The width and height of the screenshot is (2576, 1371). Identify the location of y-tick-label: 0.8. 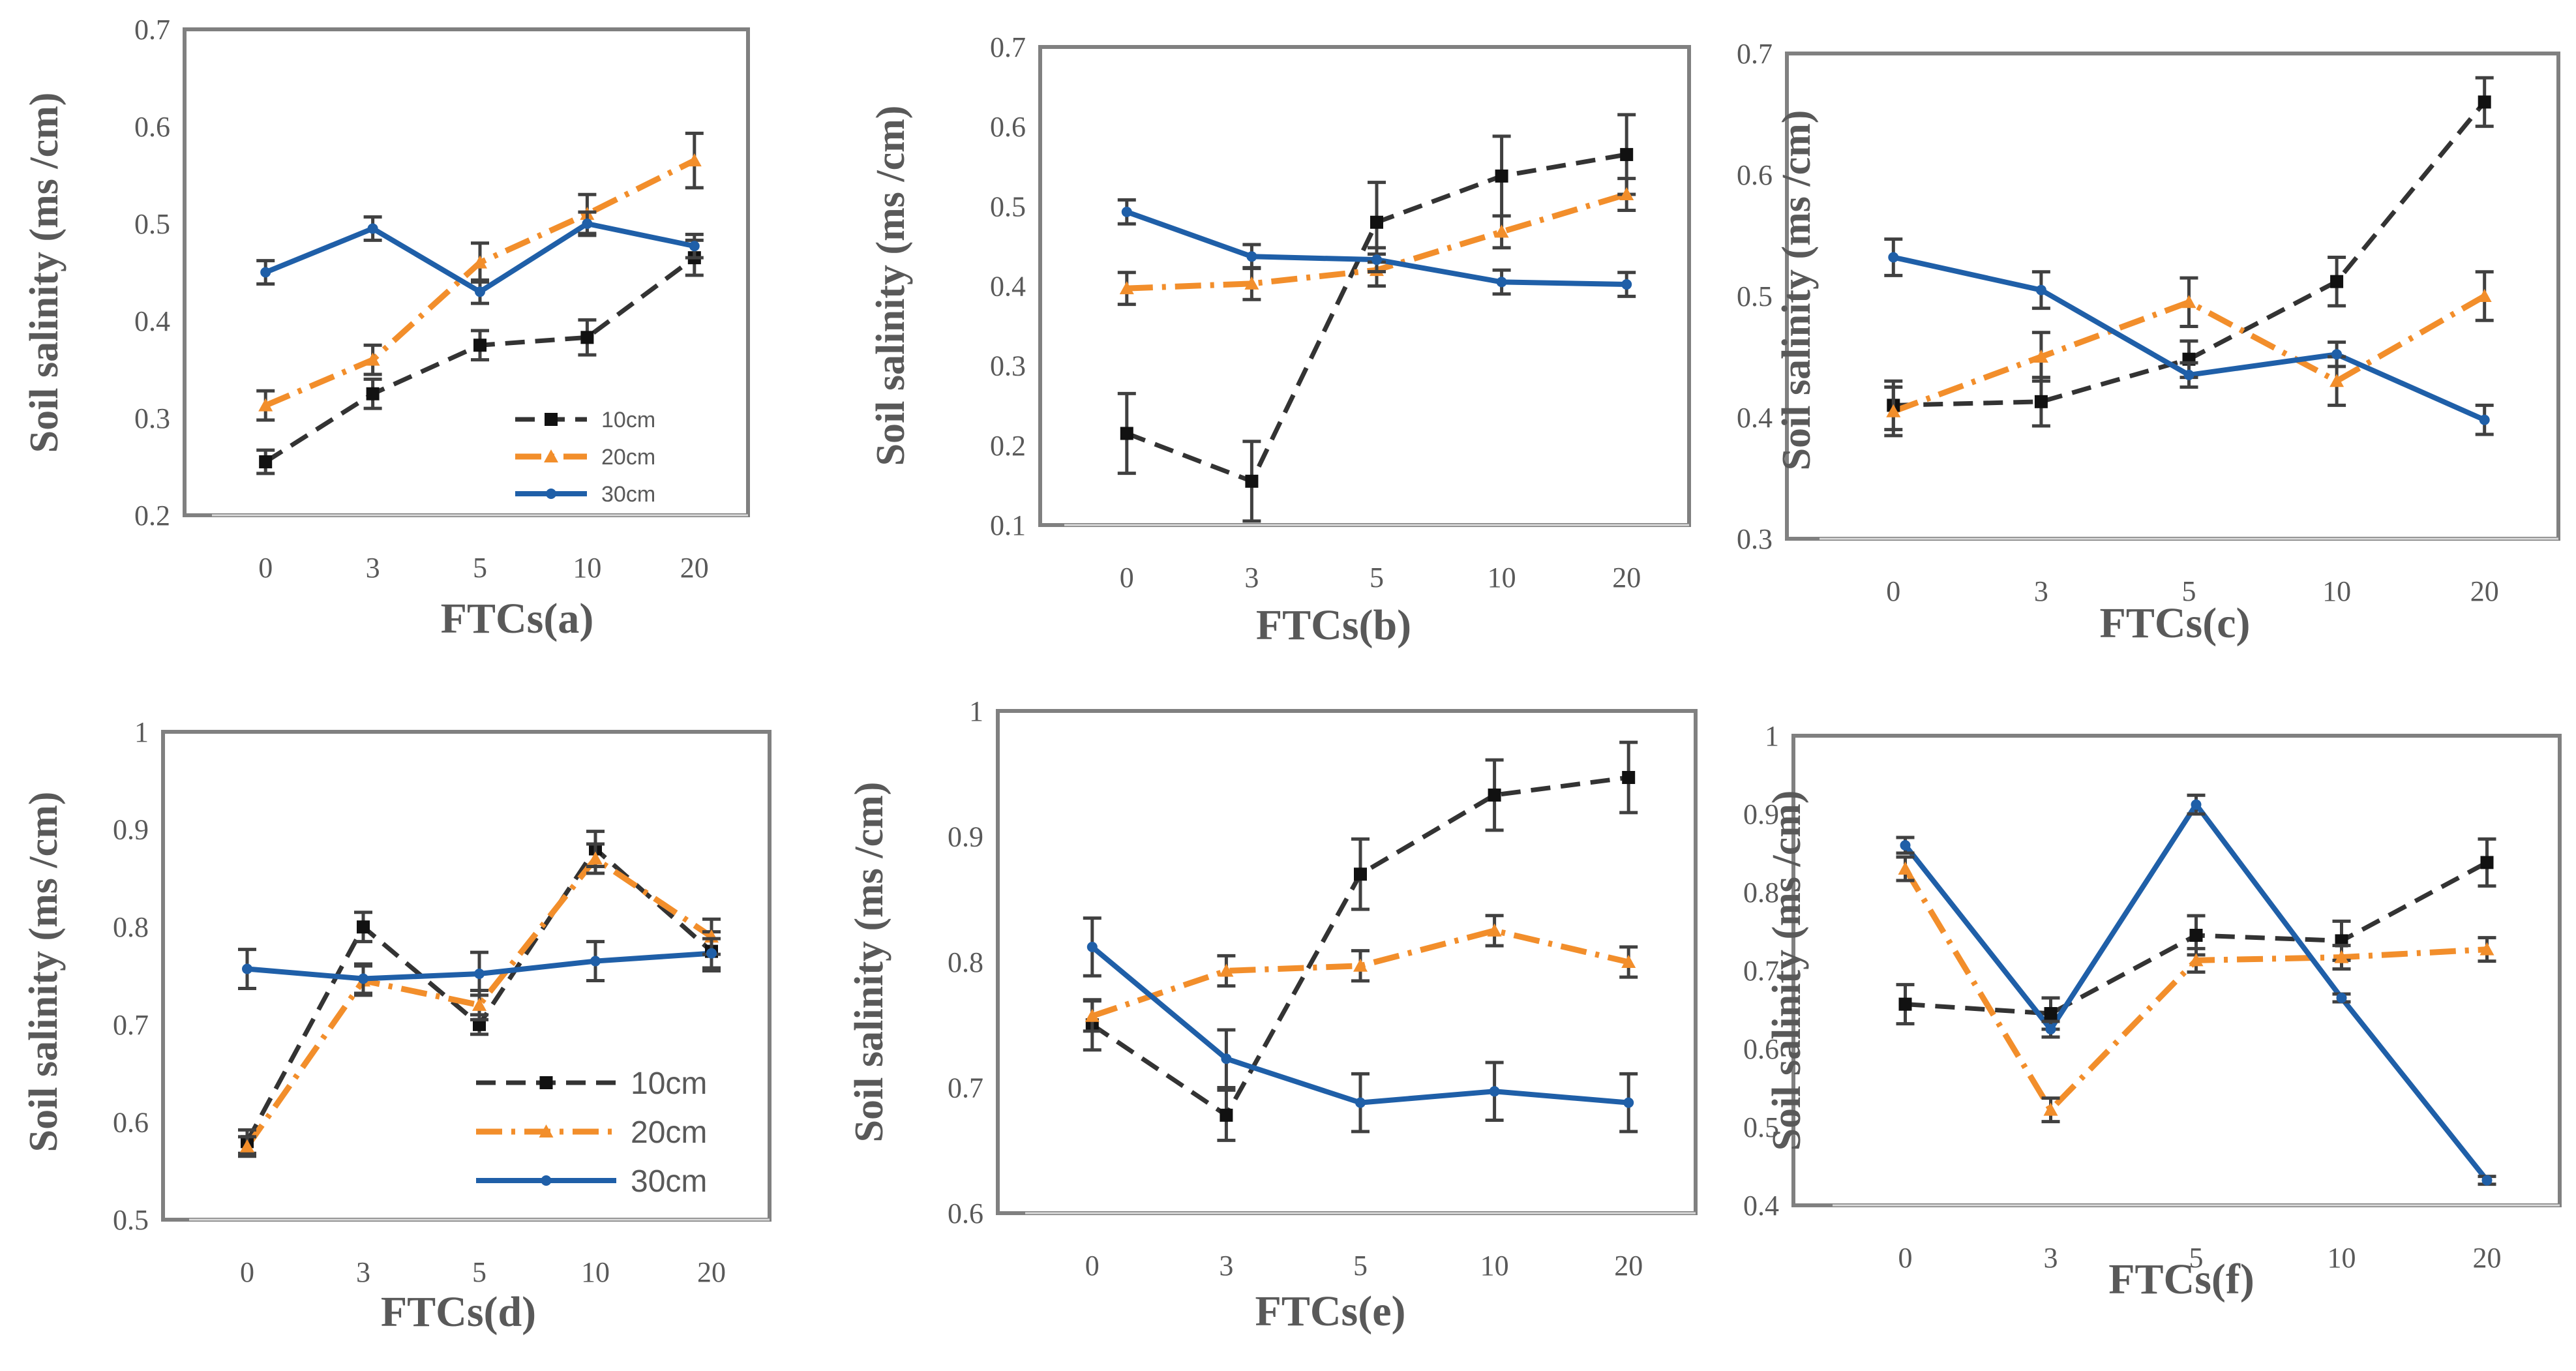
(965, 962).